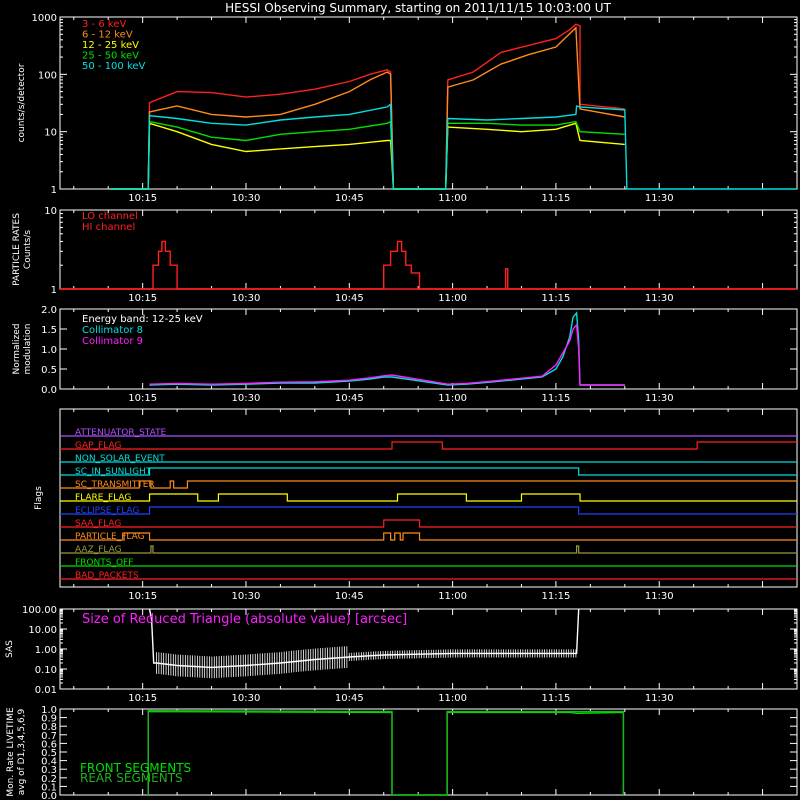 This screenshot has width=800, height=800. What do you see at coordinates (110, 537) in the screenshot?
I see `flag-label: PARTICLE_FLAG` at bounding box center [110, 537].